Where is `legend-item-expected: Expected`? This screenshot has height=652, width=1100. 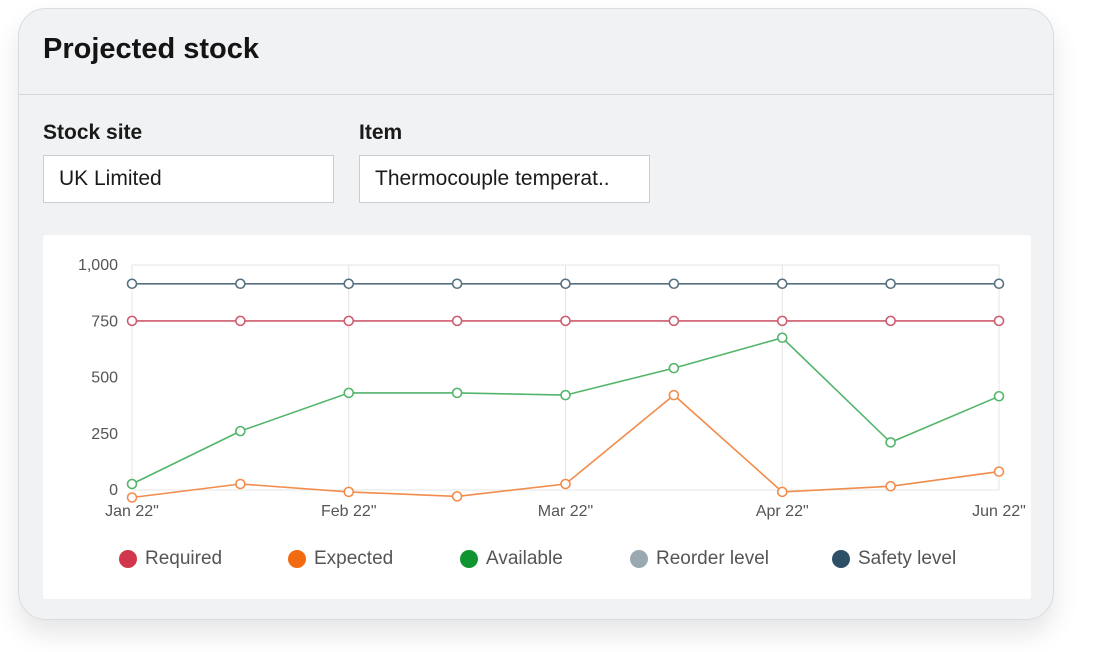 legend-item-expected: Expected is located at coordinates (340, 559).